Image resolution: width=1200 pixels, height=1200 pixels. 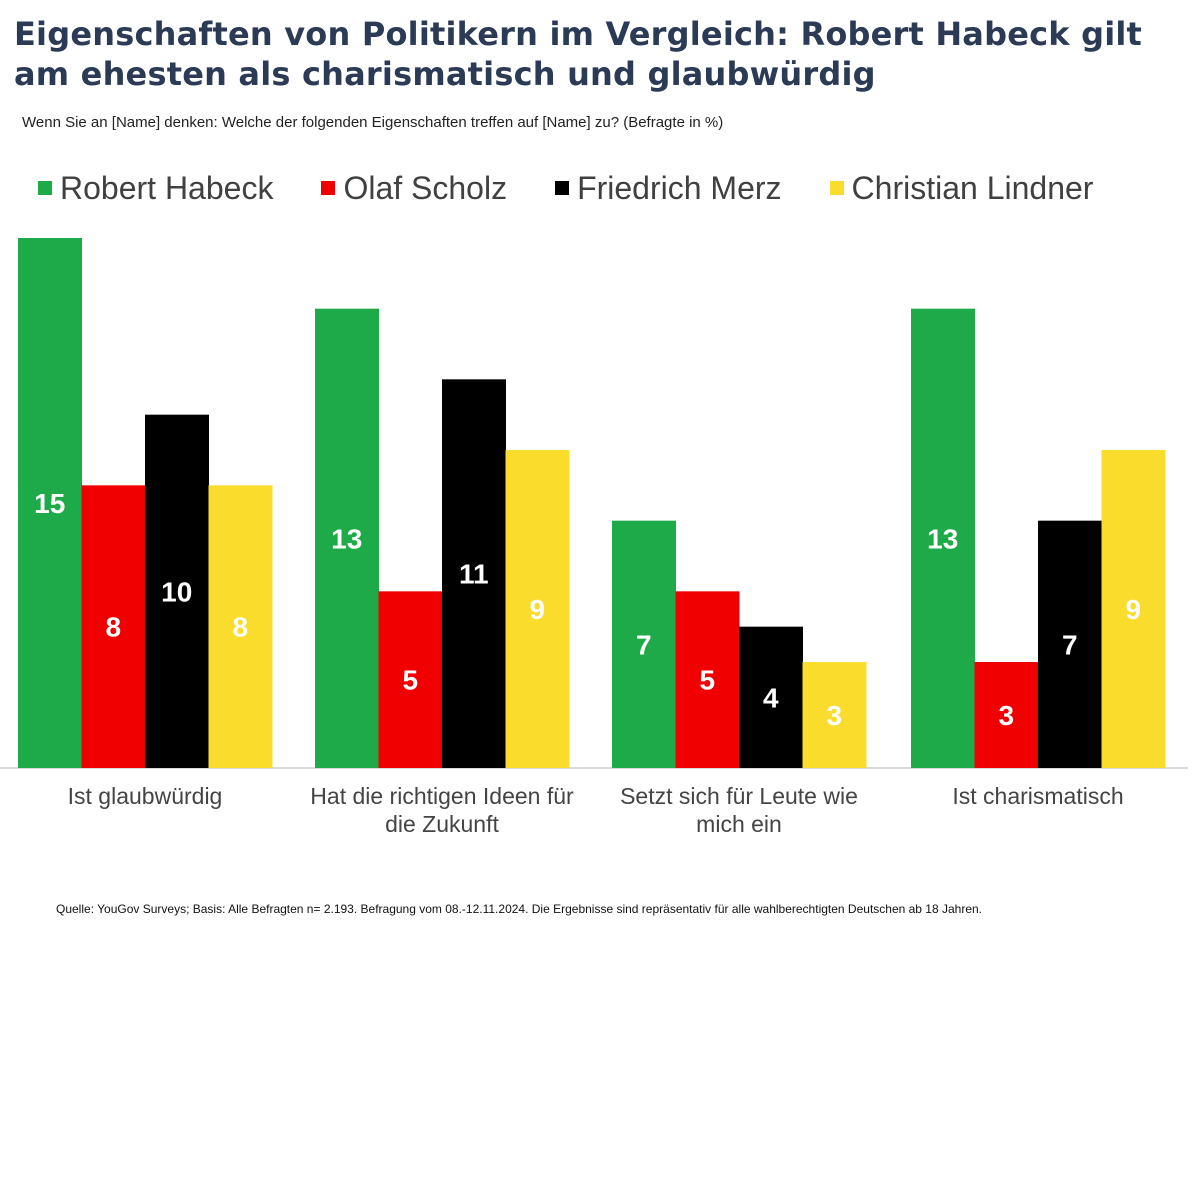 I want to click on bar-value-friedrich-merz-3: 4, so click(x=771, y=697).